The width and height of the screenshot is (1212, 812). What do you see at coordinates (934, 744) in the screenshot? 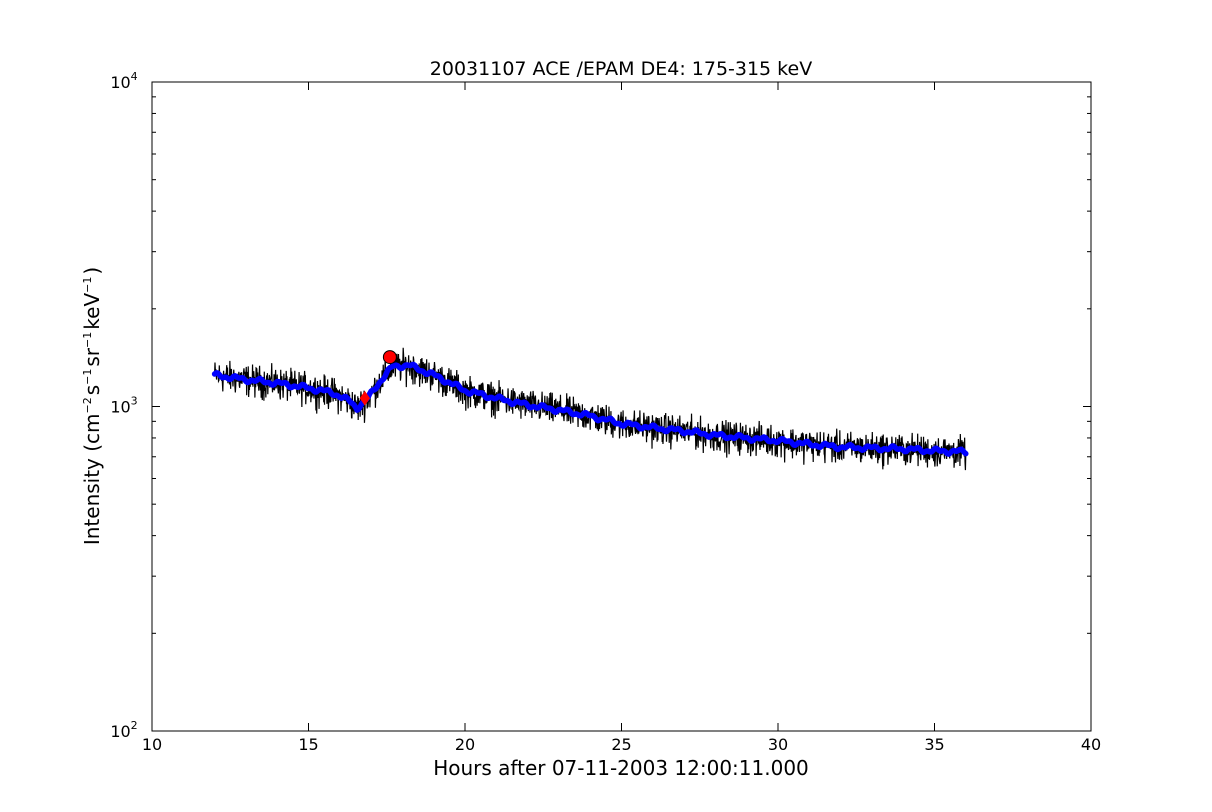
I see `x-tick-label: 35` at bounding box center [934, 744].